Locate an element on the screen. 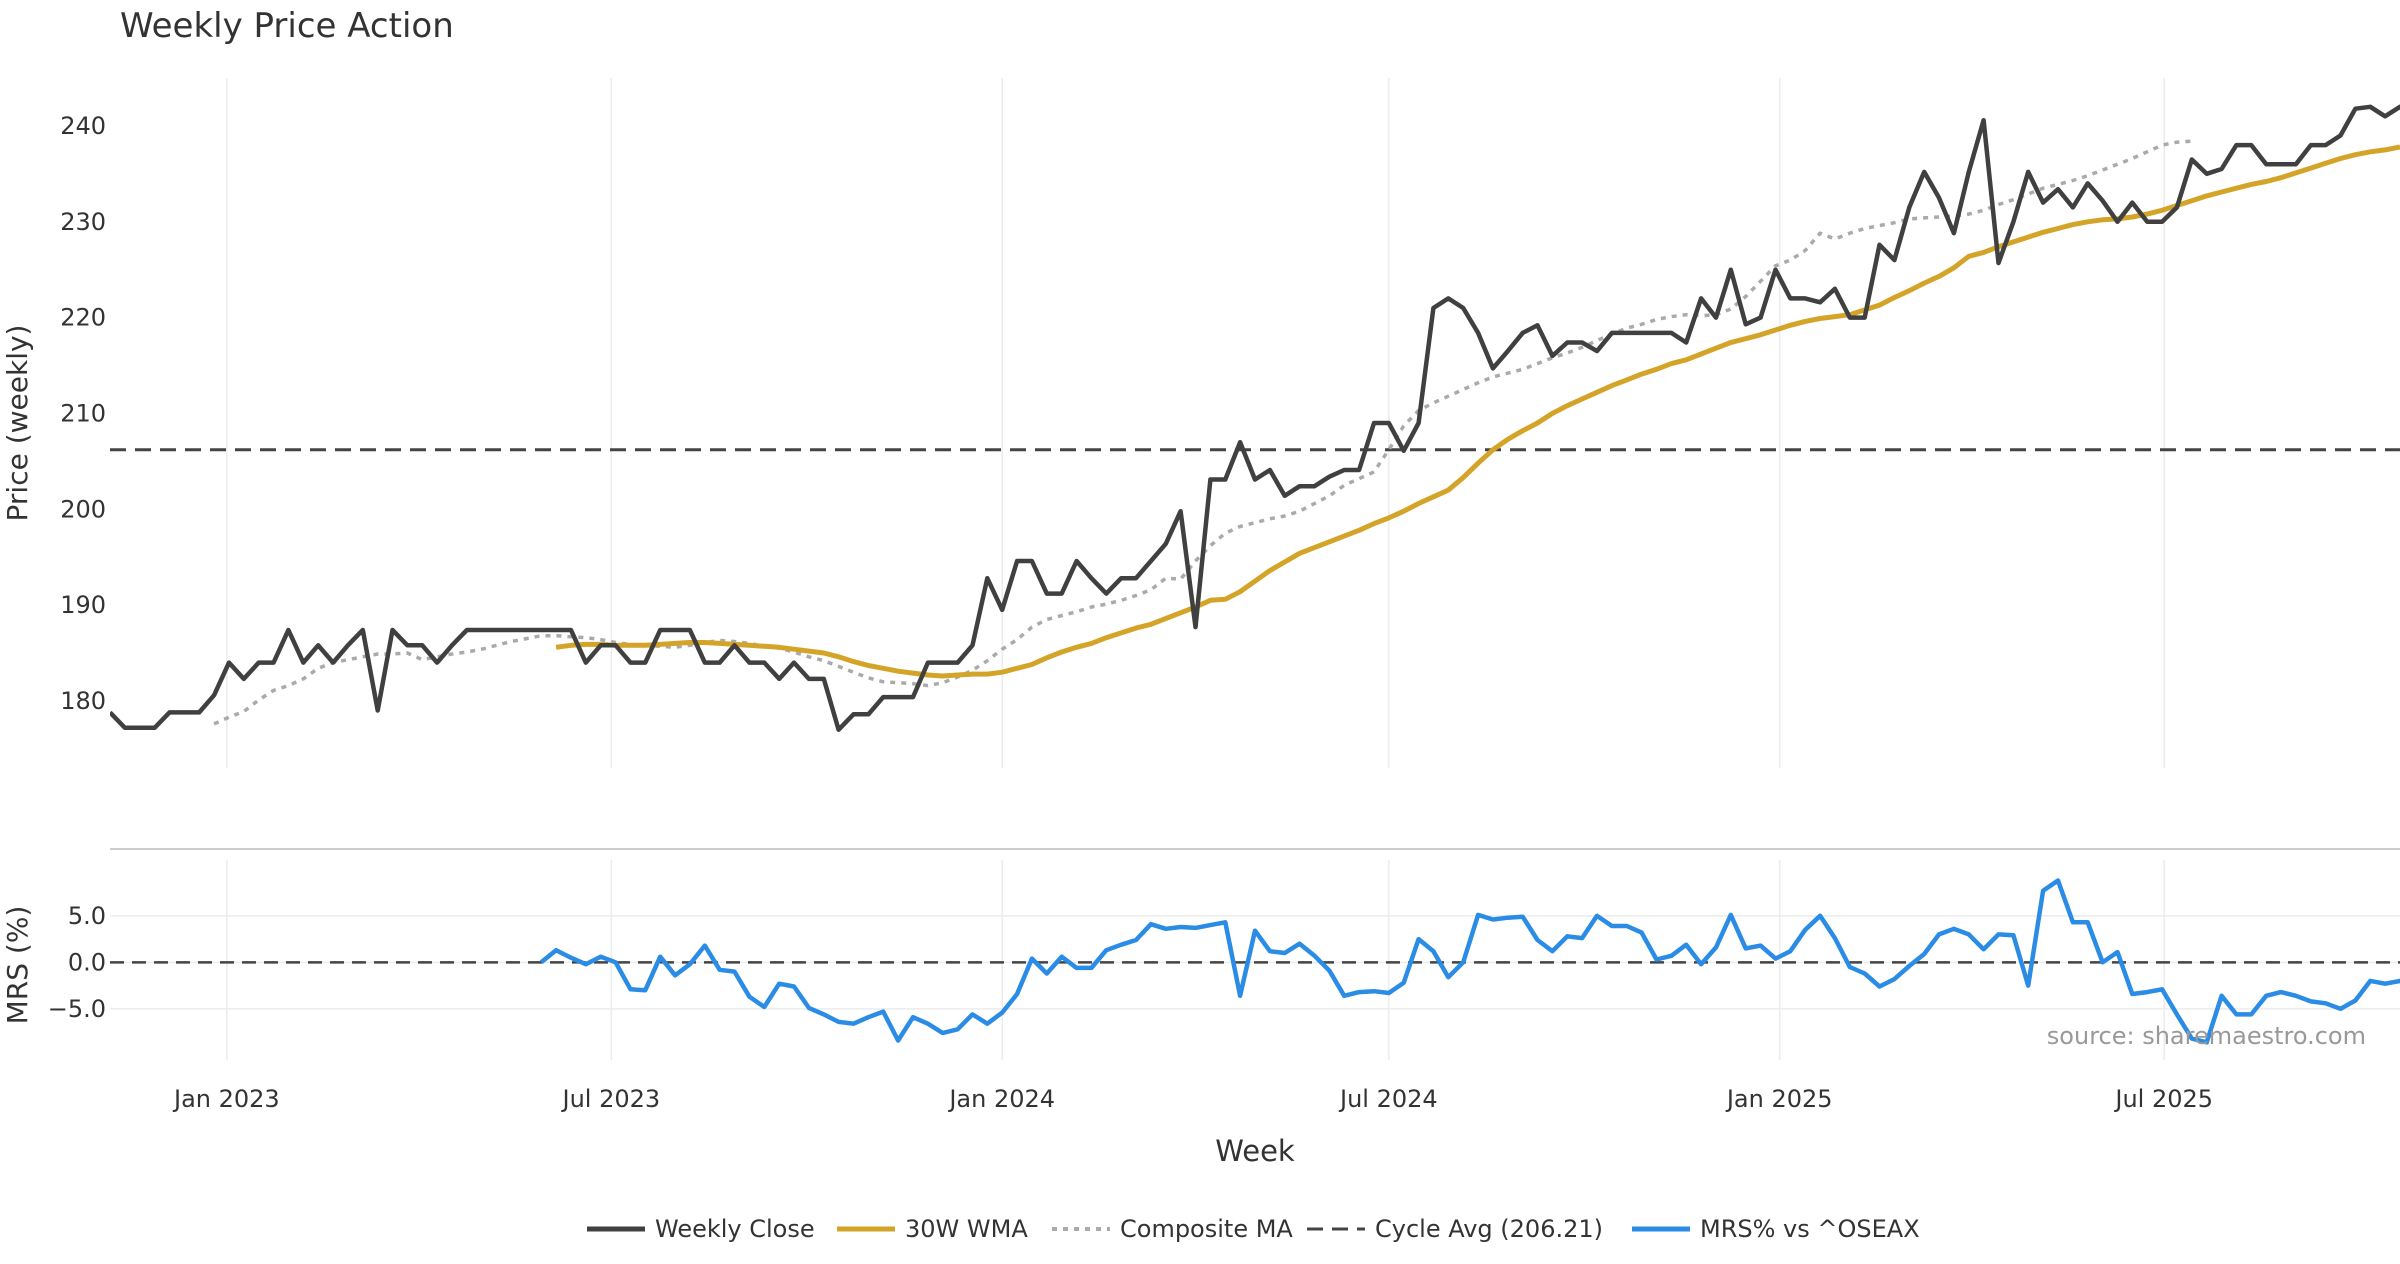  mrs-y-axis-label: MRS (%) is located at coordinates (17, 965).